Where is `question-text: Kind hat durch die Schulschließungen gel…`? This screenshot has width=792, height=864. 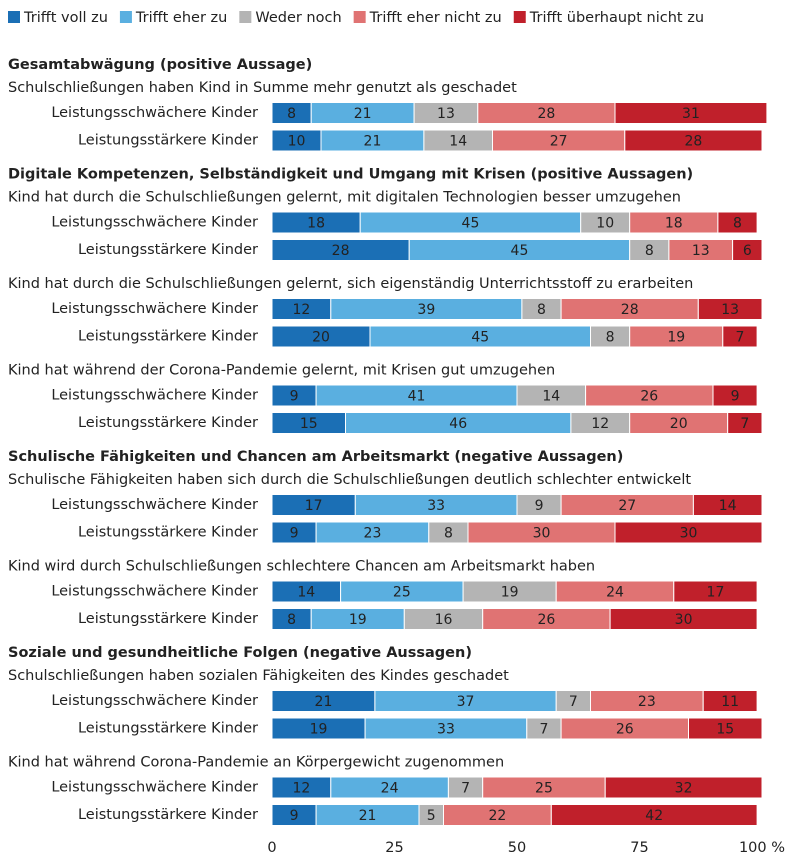 question-text: Kind hat durch die Schulschließungen gel… is located at coordinates (344, 198).